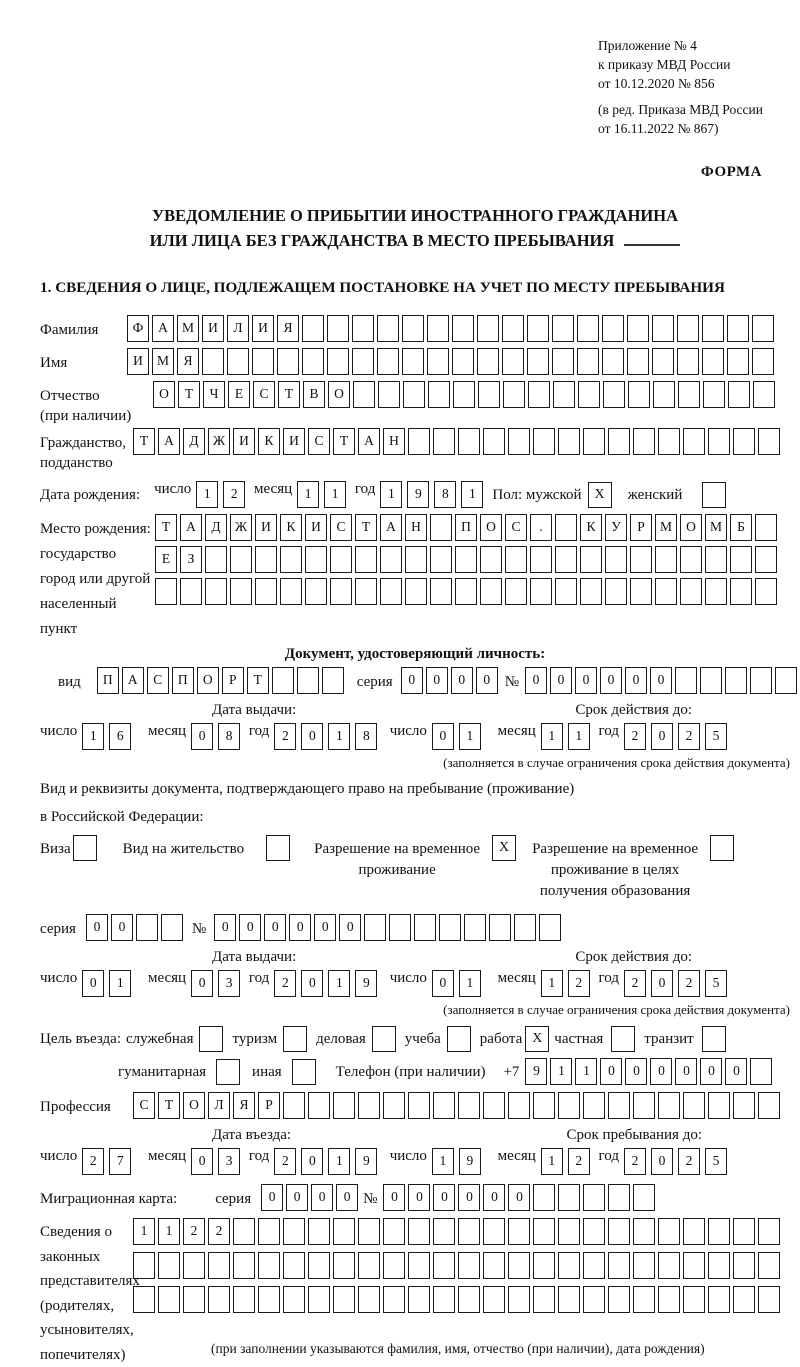  I want to click on char-cell: 6, so click(120, 736).